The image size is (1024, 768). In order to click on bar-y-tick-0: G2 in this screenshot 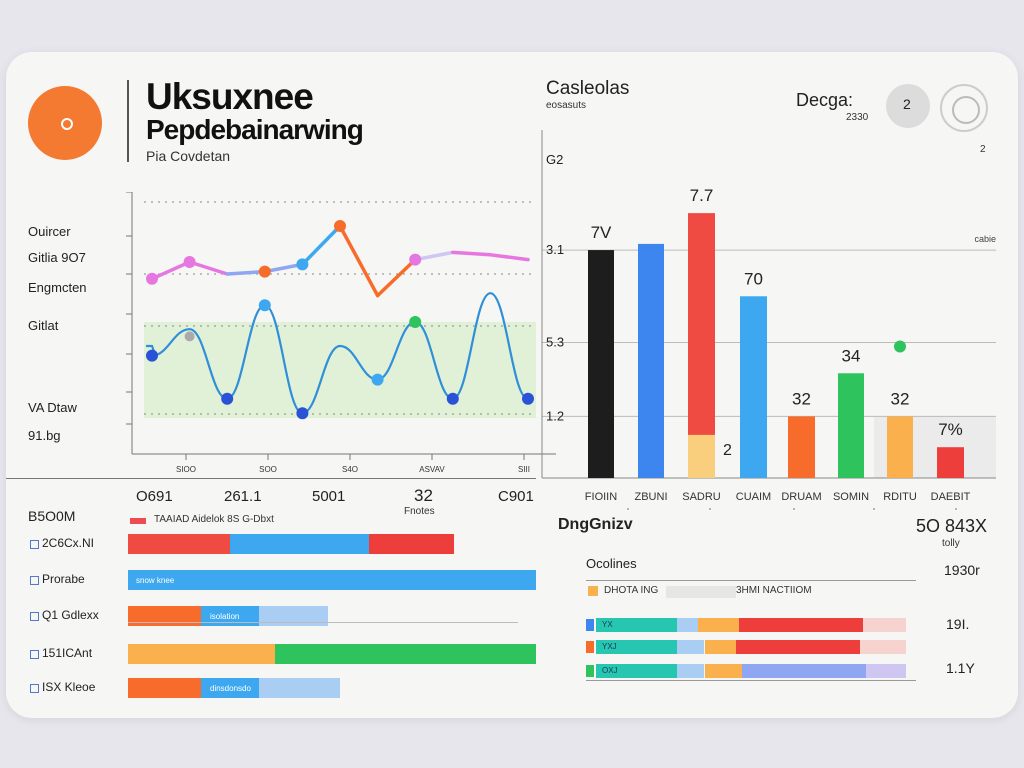, I will do `click(554, 159)`.